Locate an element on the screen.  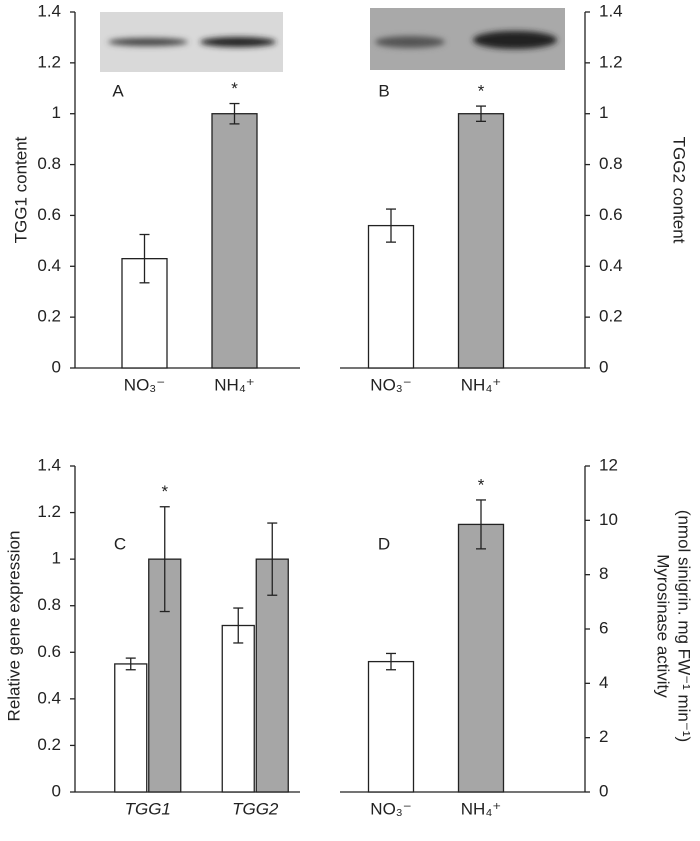
y-tick-label: 8 is located at coordinates (603, 573).